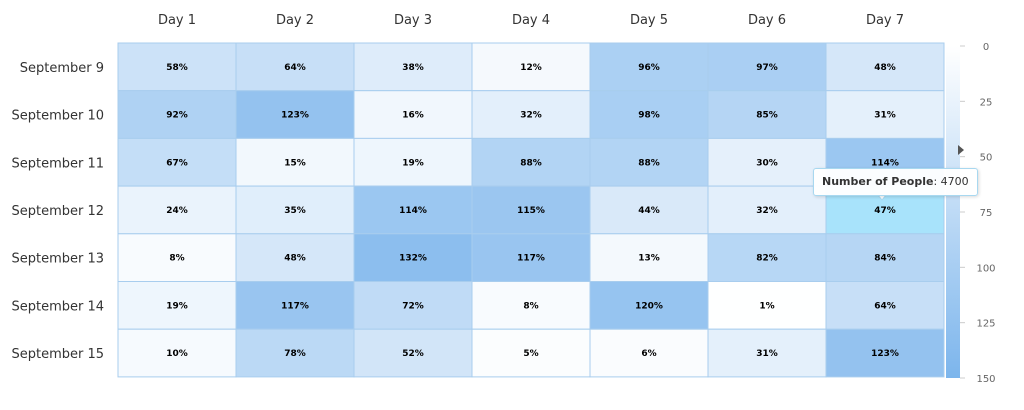 The width and height of the screenshot is (1024, 410). Describe the element at coordinates (961, 150) in the screenshot. I see `color-scale-marker` at that location.